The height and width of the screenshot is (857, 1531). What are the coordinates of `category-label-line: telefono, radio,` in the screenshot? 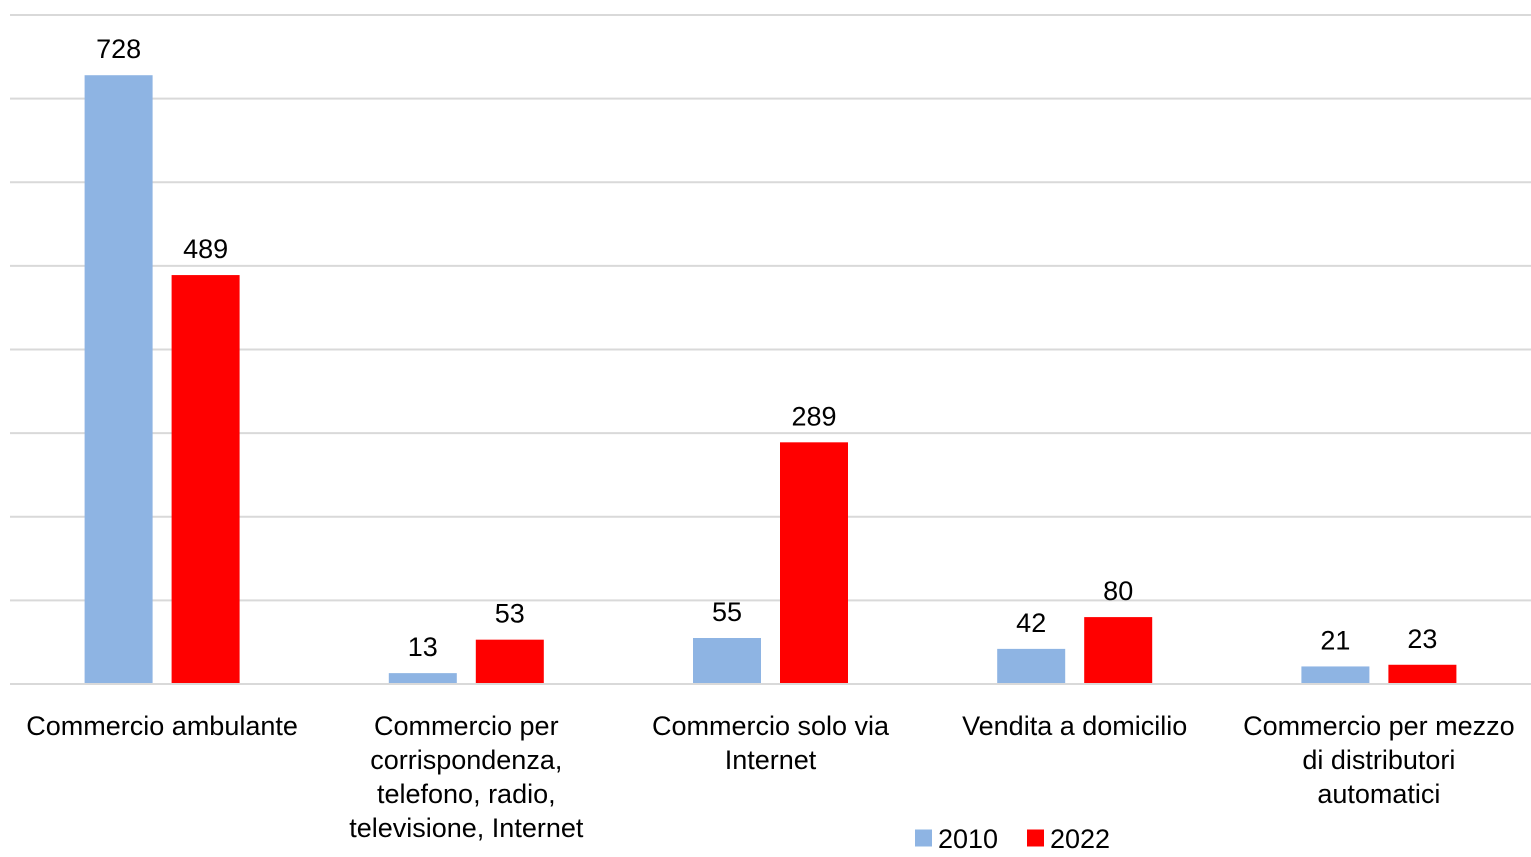 It's located at (466, 794).